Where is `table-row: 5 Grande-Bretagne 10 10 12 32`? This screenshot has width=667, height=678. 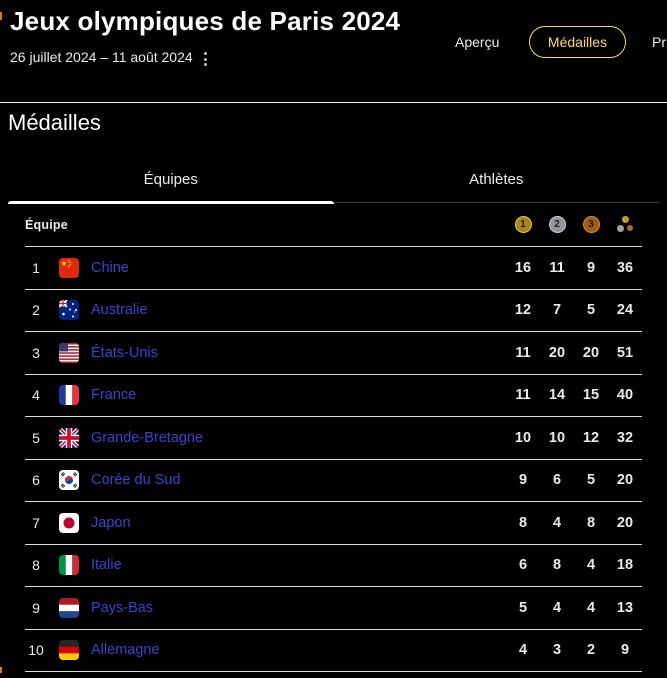 table-row: 5 Grande-Bretagne 10 10 12 32 is located at coordinates (333, 438).